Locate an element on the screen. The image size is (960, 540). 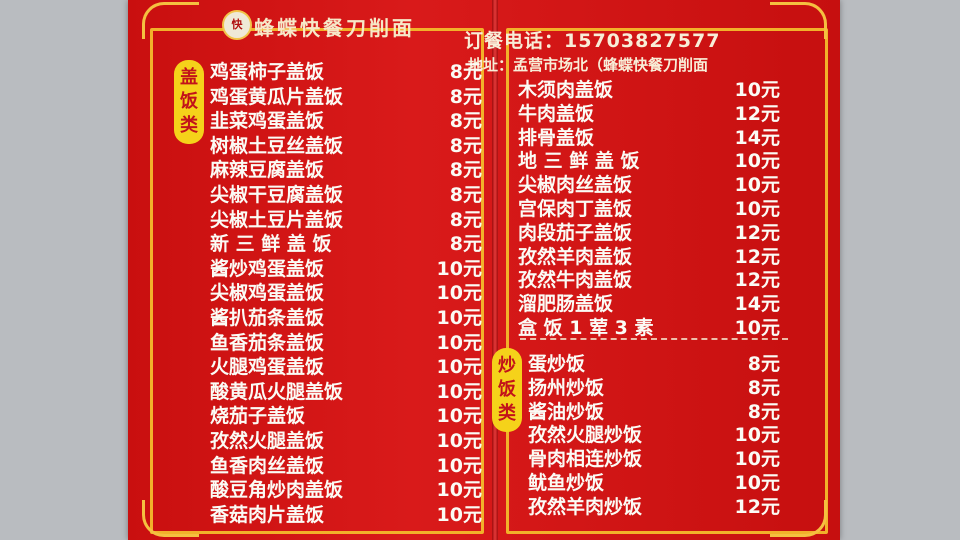
menu-item: 酱炒鸡蛋盖饭 10元 is located at coordinates (346, 269).